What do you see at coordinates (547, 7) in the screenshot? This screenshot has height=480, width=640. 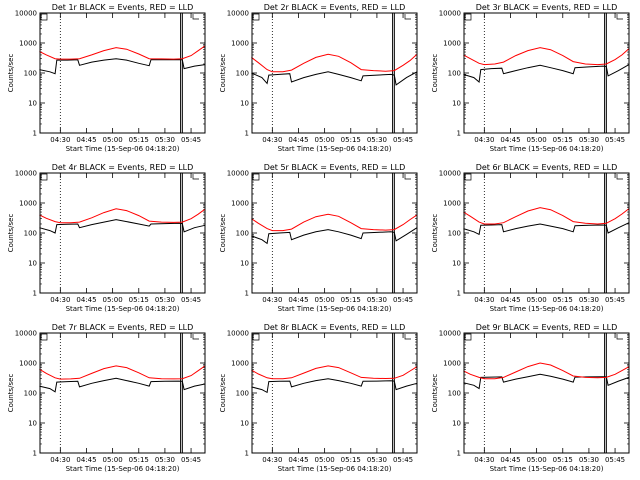 I see `panel-title: Det 3r BLACK = Events, RED = LLD` at bounding box center [547, 7].